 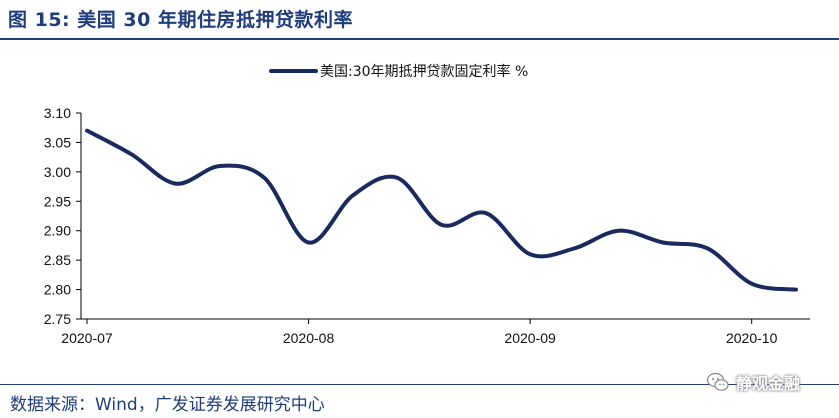 What do you see at coordinates (57, 319) in the screenshot?
I see `y-tick-label: 2.75` at bounding box center [57, 319].